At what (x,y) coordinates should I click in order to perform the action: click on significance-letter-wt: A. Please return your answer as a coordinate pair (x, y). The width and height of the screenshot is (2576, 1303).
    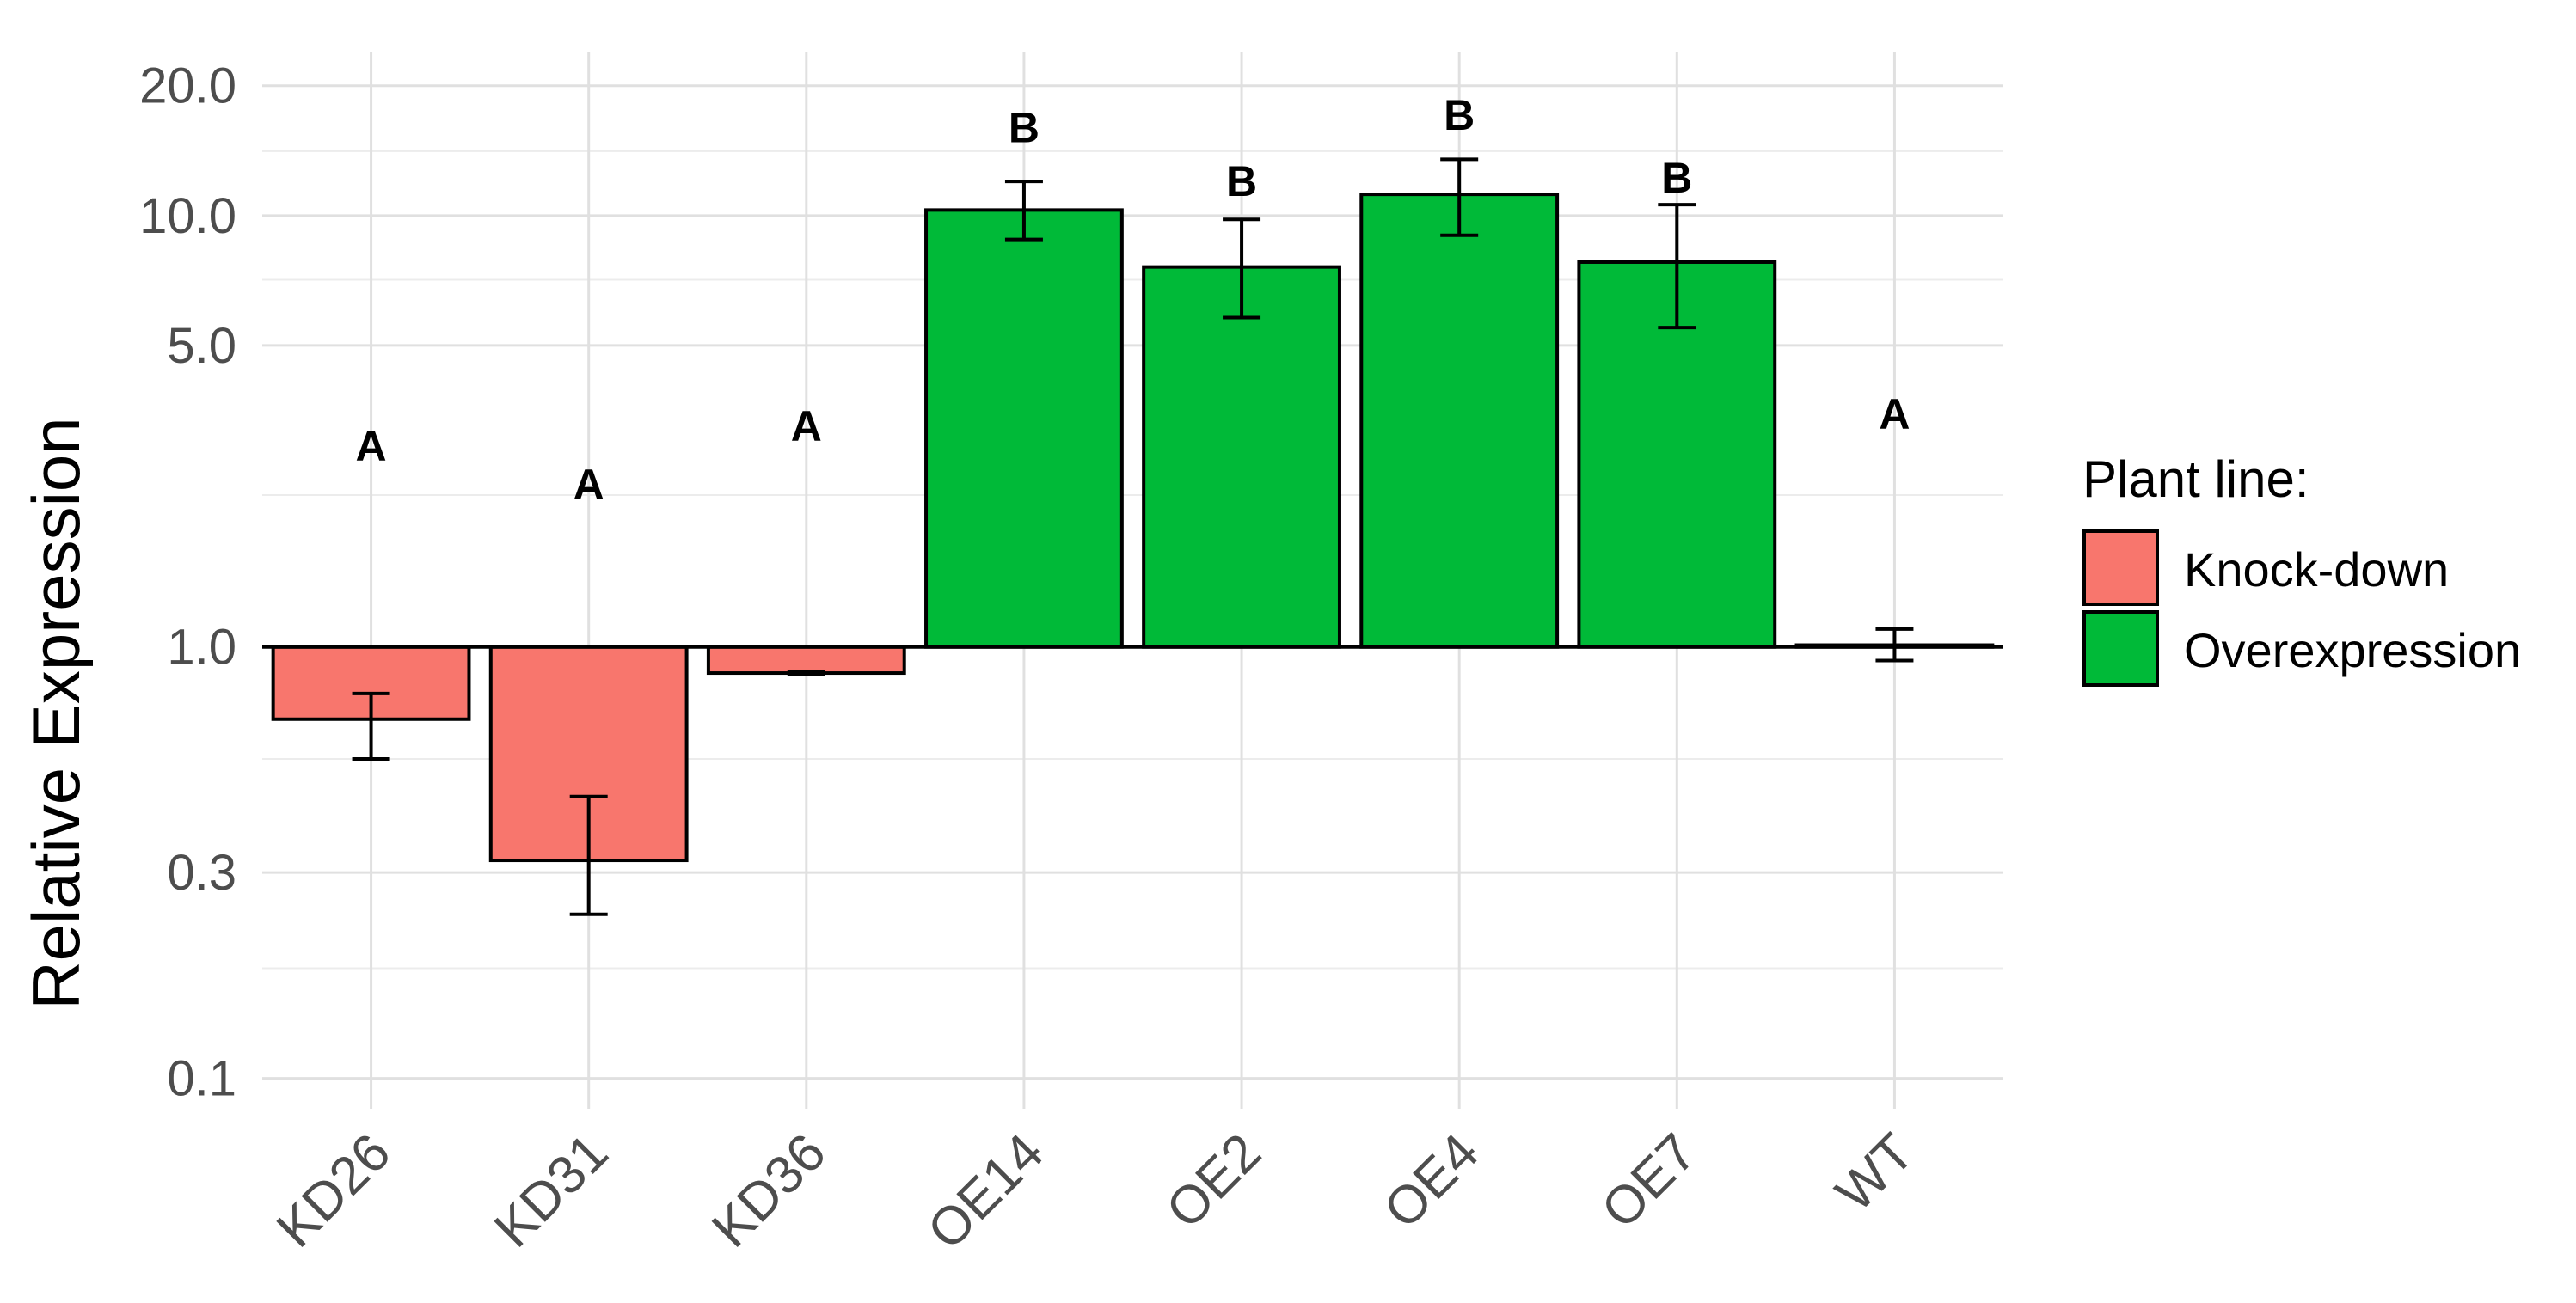
    Looking at the image, I should click on (1894, 414).